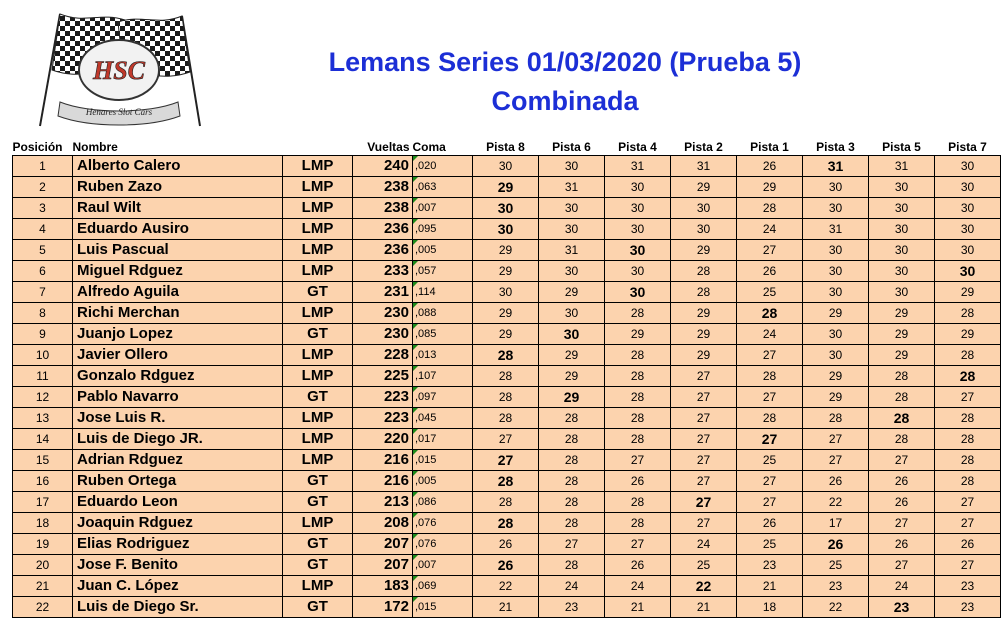 The width and height of the screenshot is (1008, 637). Describe the element at coordinates (506, 271) in the screenshot. I see `table-row: 6 Miguel Rdguez LMP 233,057 29 30 30 28 26 30 30 30` at that location.